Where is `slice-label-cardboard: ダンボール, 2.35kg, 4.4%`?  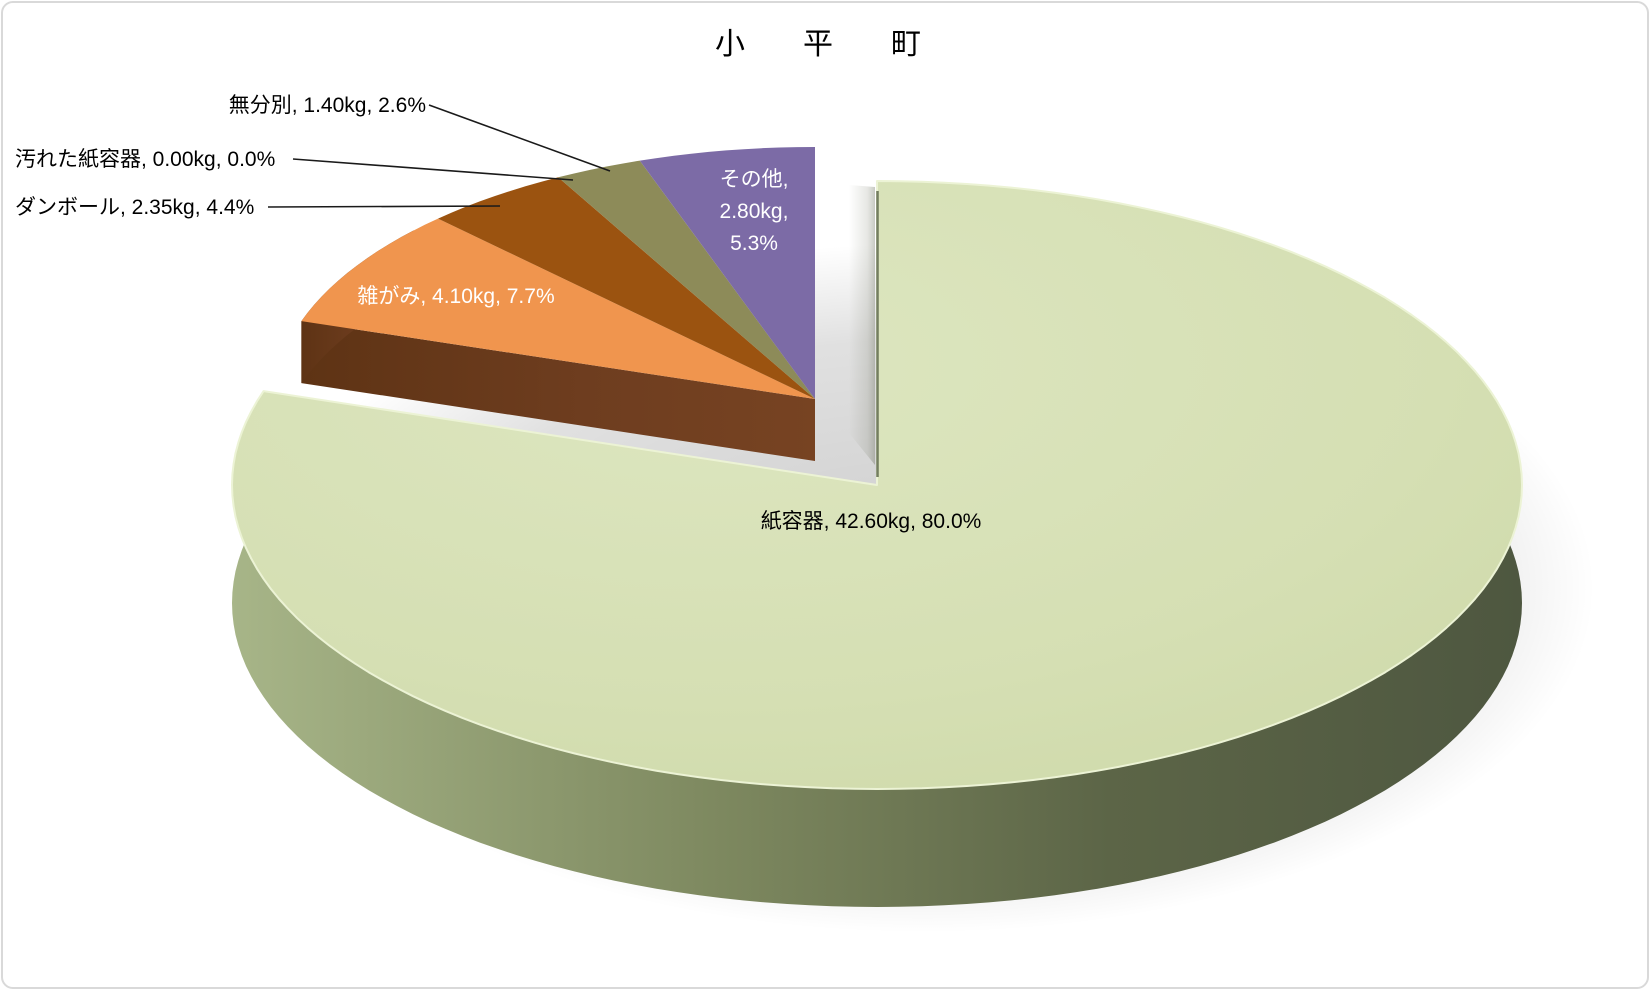
slice-label-cardboard: ダンボール, 2.35kg, 4.4% is located at coordinates (135, 207).